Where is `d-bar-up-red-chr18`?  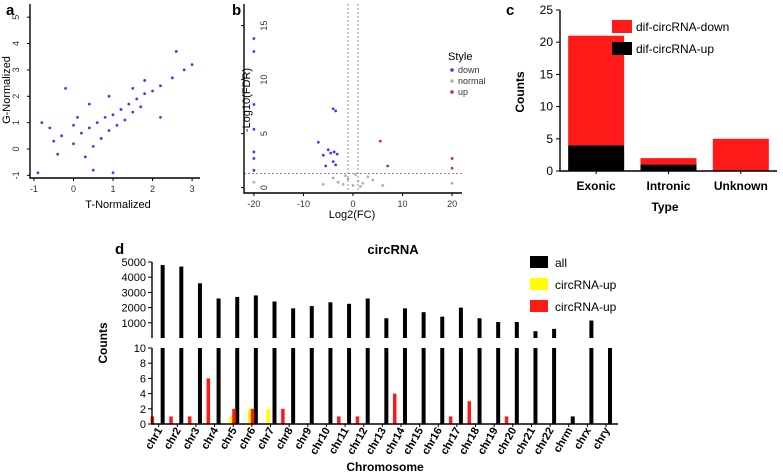
d-bar-up-red-chr18 is located at coordinates (469, 412).